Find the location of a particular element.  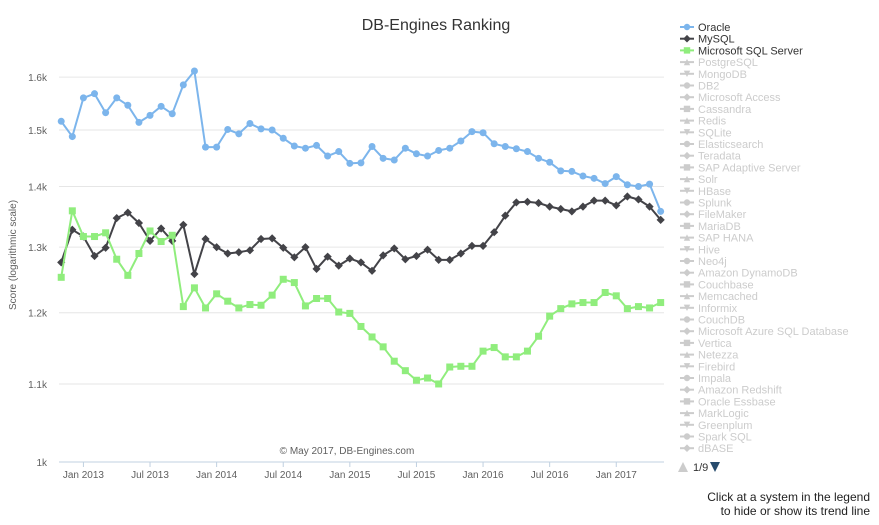

x-tick-label: Jul 2013 is located at coordinates (150, 475).